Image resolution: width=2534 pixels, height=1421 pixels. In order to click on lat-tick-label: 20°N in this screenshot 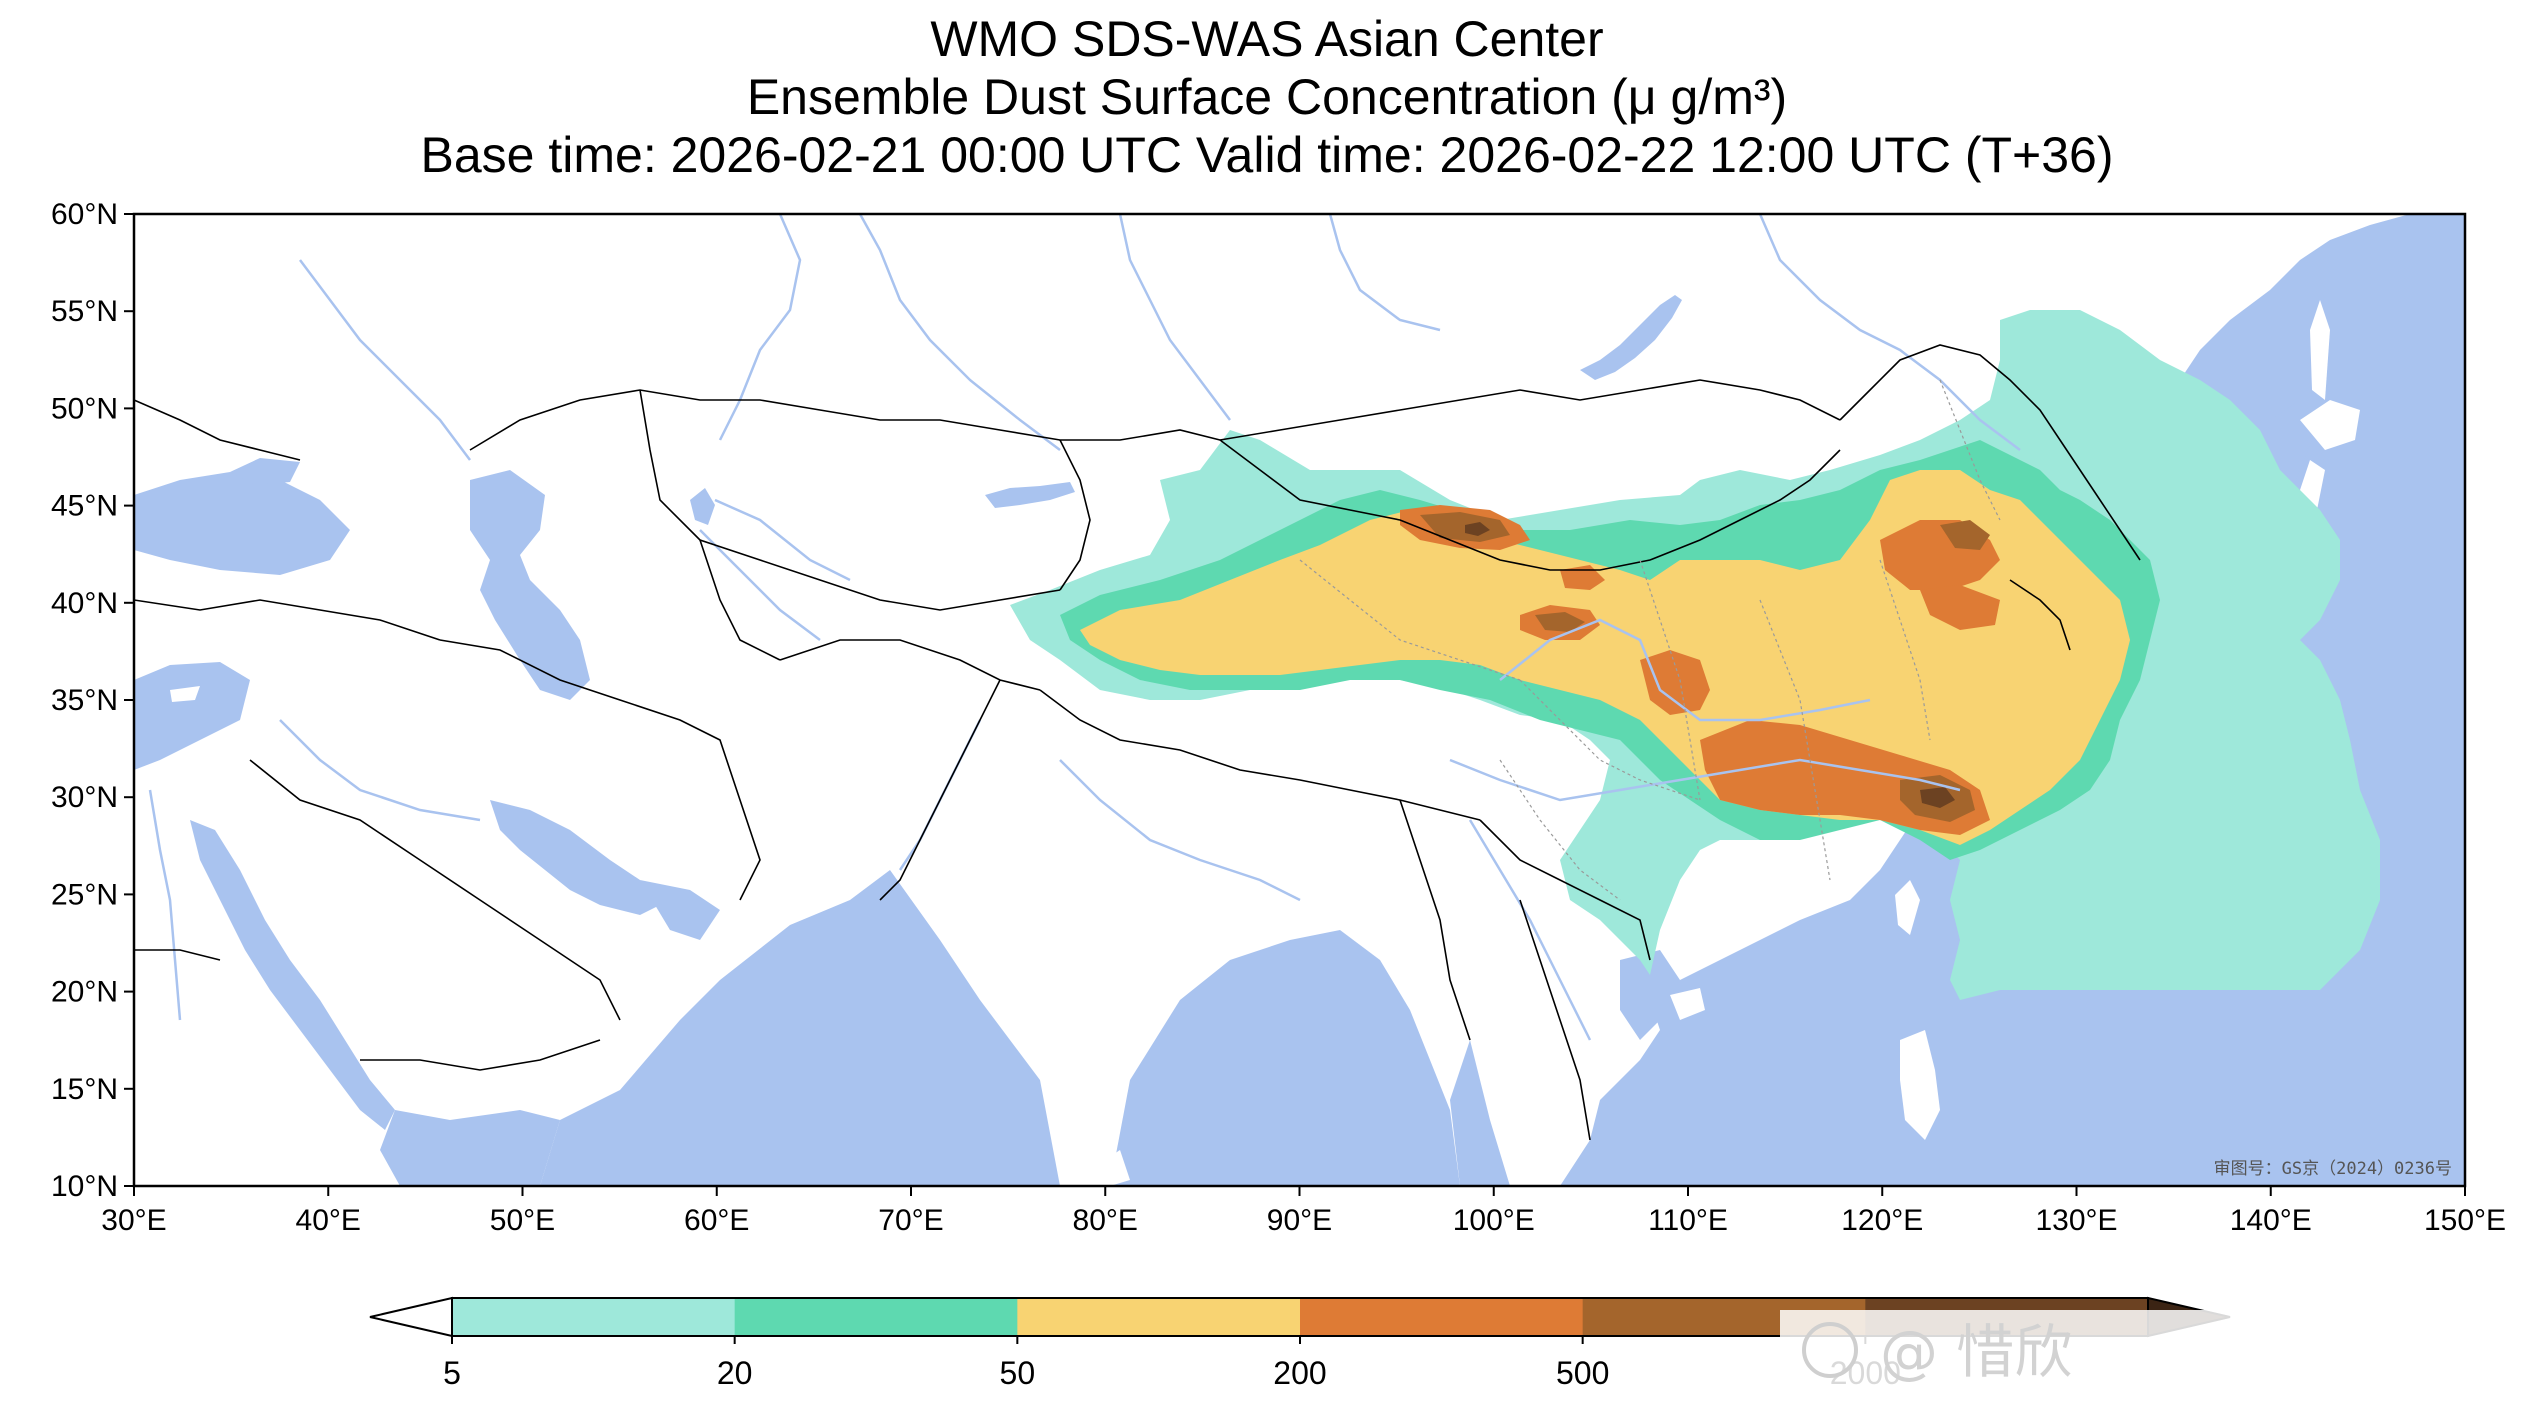, I will do `click(84, 992)`.